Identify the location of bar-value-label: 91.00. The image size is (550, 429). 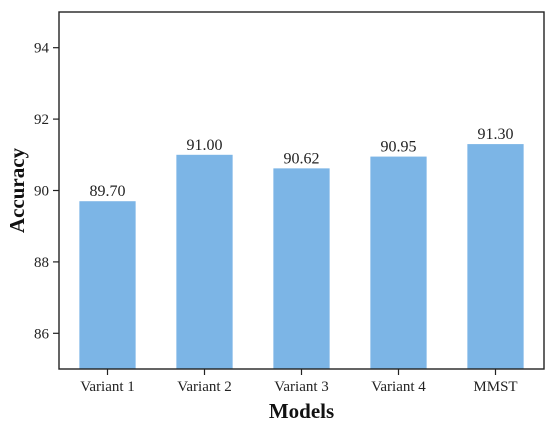
(205, 145).